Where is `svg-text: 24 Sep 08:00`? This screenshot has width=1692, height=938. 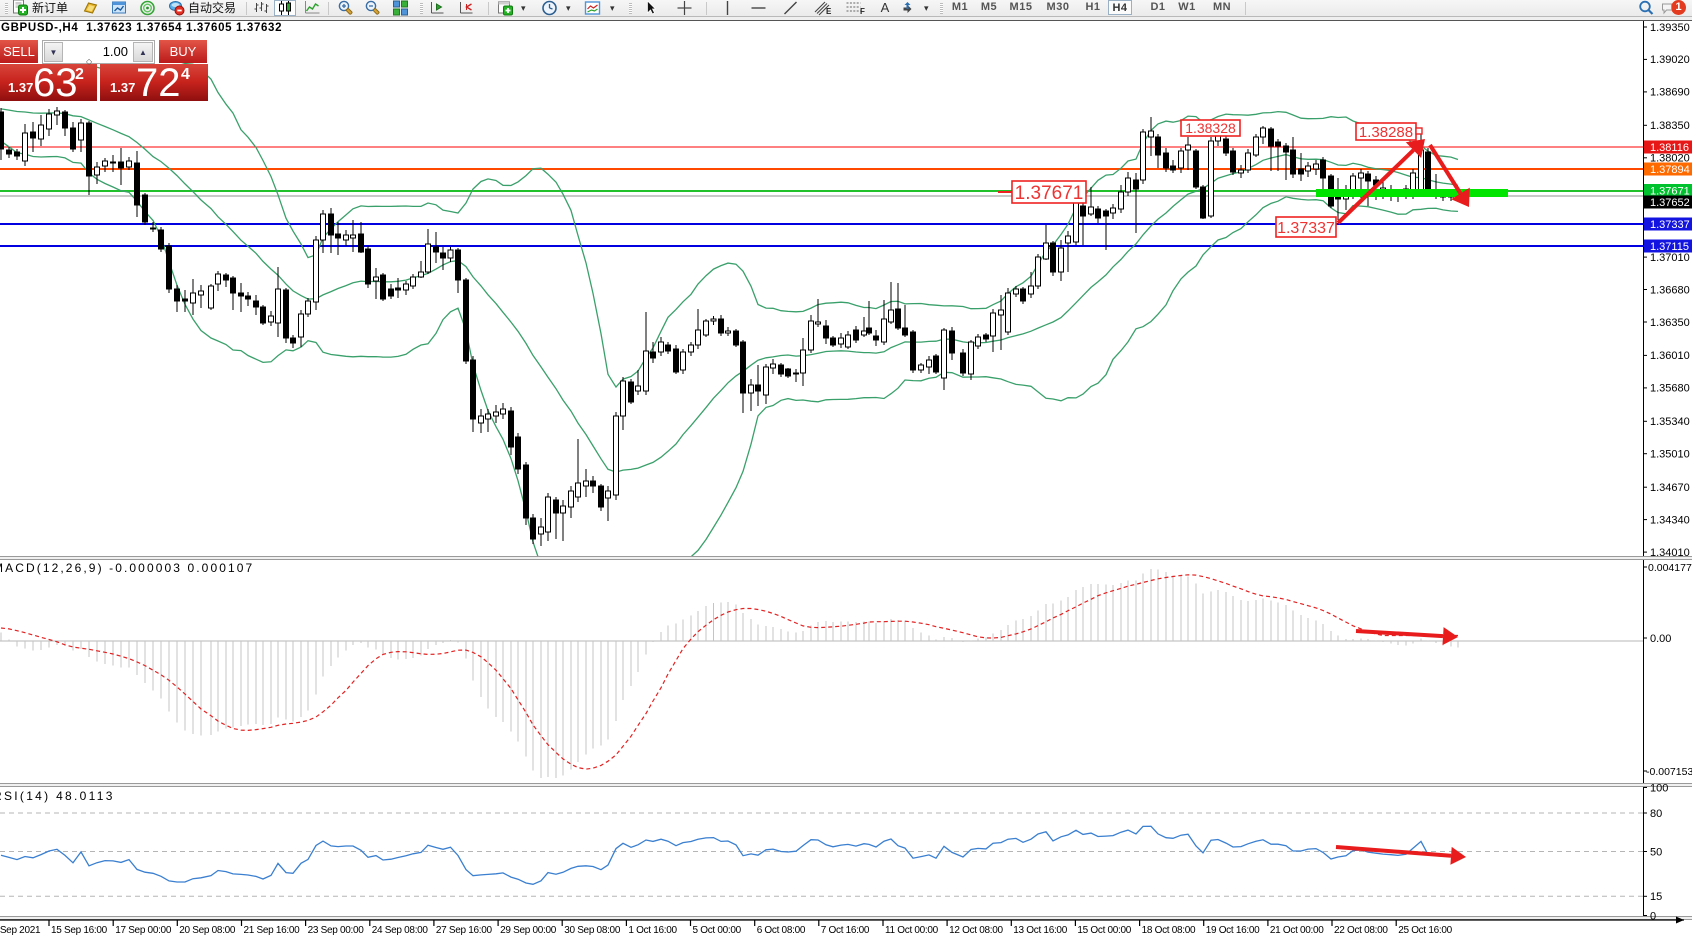 svg-text: 24 Sep 08:00 is located at coordinates (400, 930).